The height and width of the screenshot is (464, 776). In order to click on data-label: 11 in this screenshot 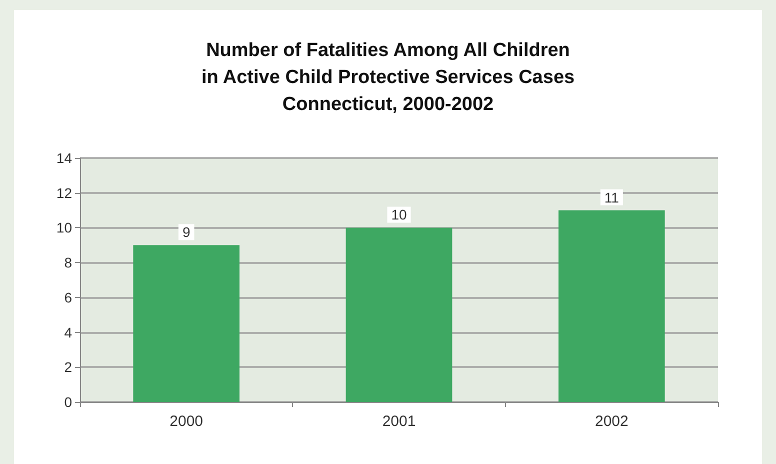, I will do `click(612, 197)`.